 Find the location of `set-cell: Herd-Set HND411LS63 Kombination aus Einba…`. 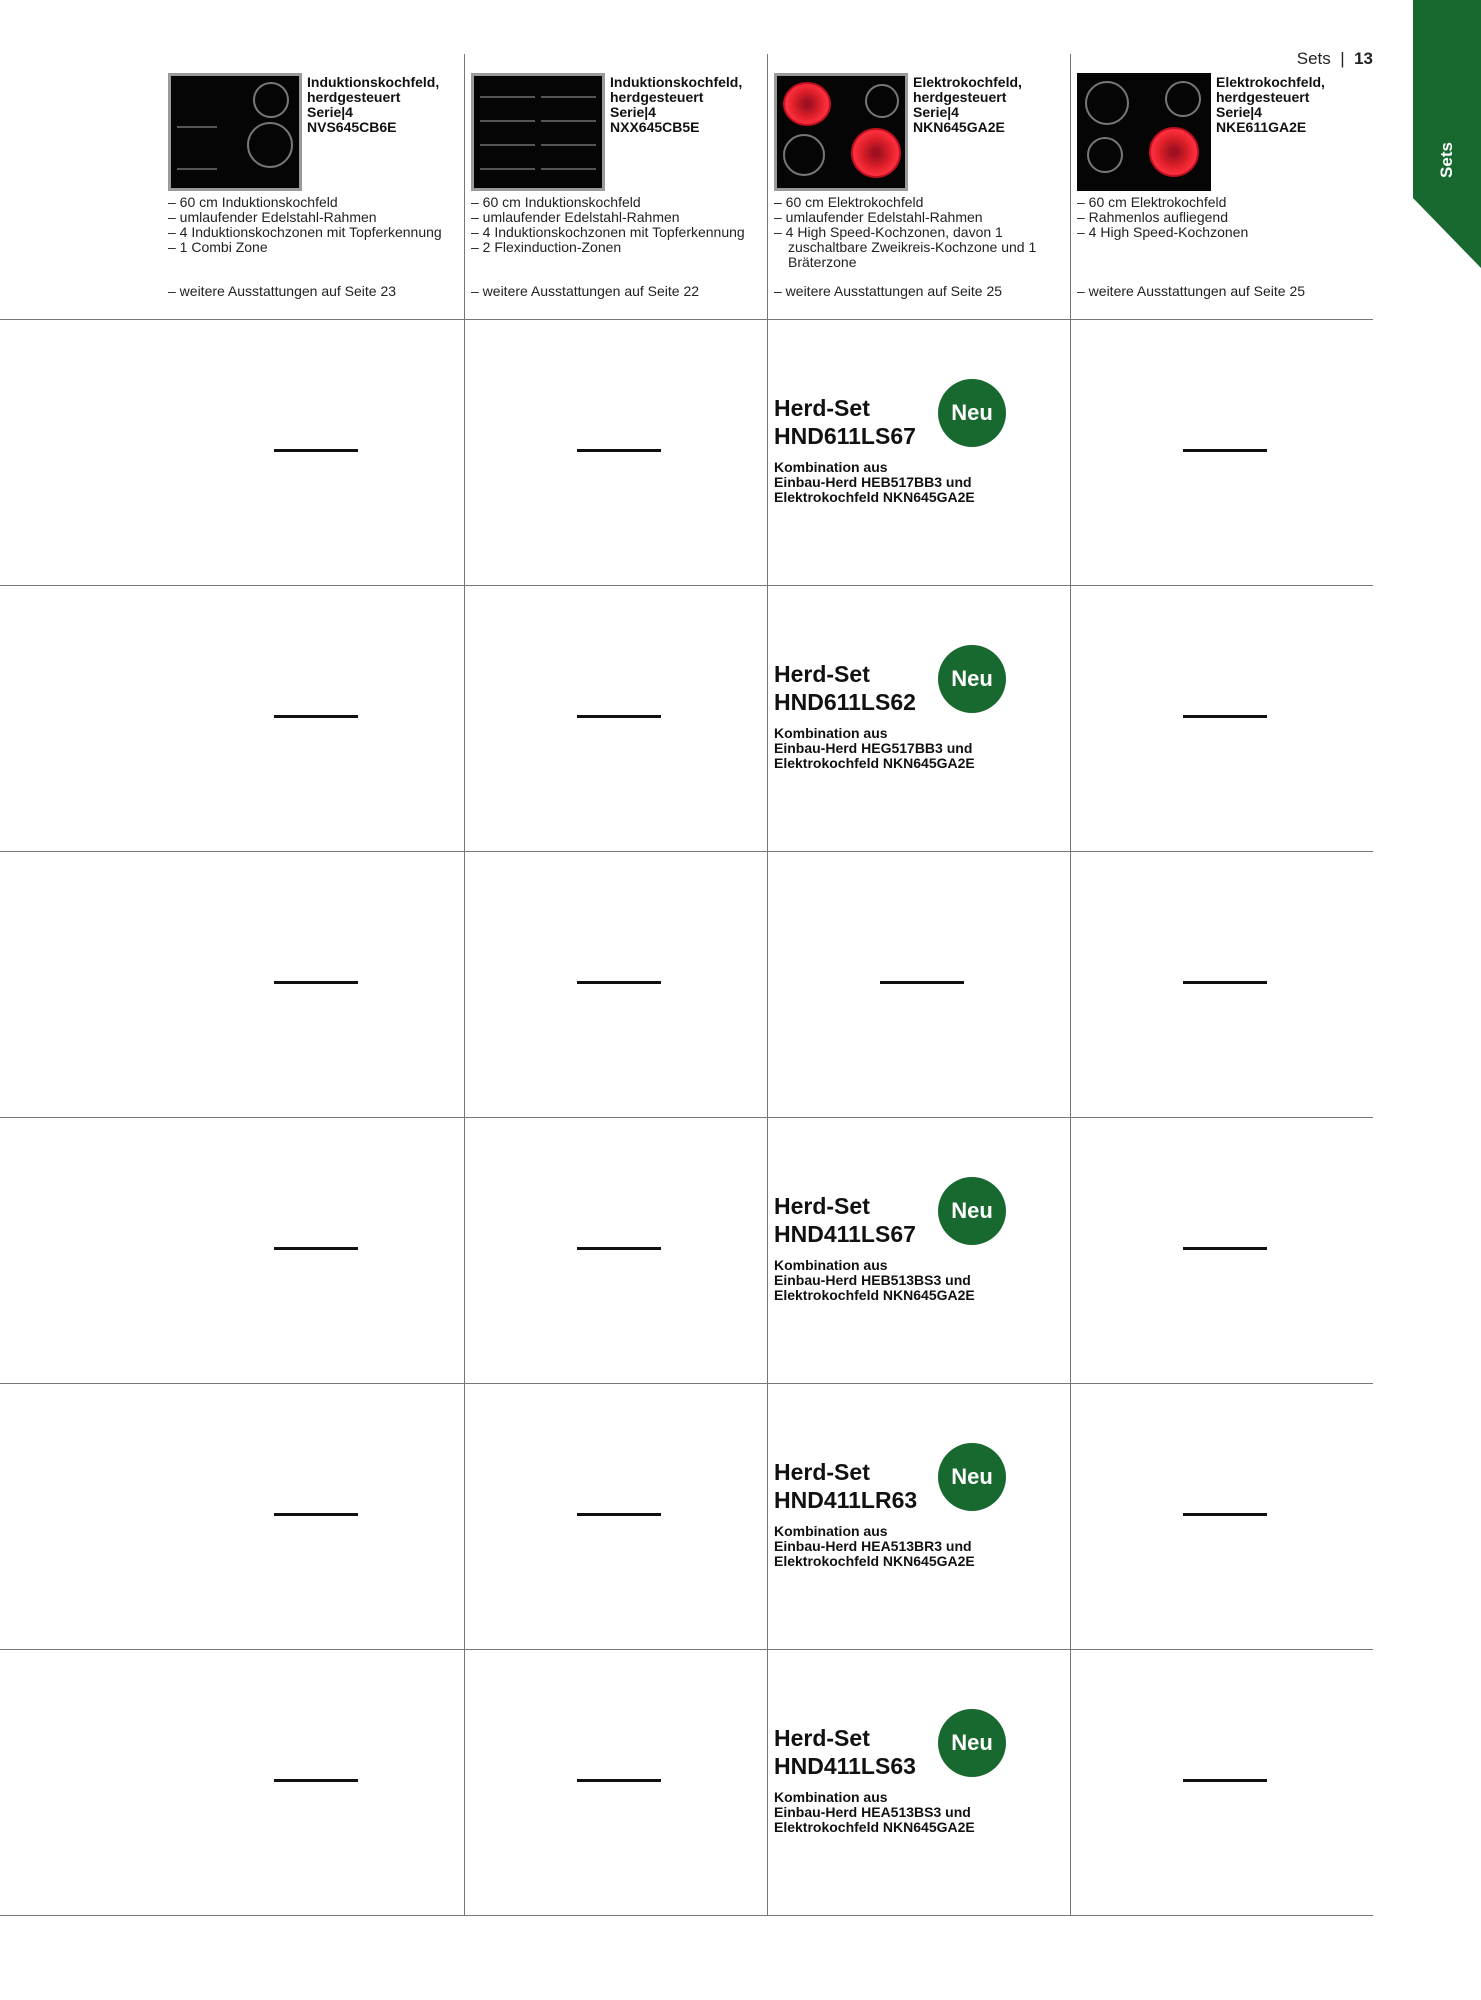

set-cell: Herd-Set HND411LS63 Kombination aus Einba… is located at coordinates (919, 1779).